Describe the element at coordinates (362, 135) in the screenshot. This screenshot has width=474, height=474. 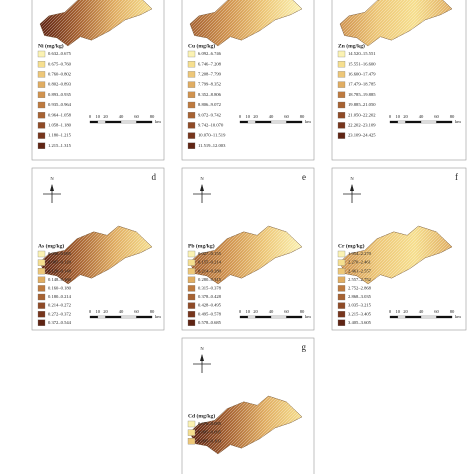
I see `legend-label: 23.109–24.425` at that location.